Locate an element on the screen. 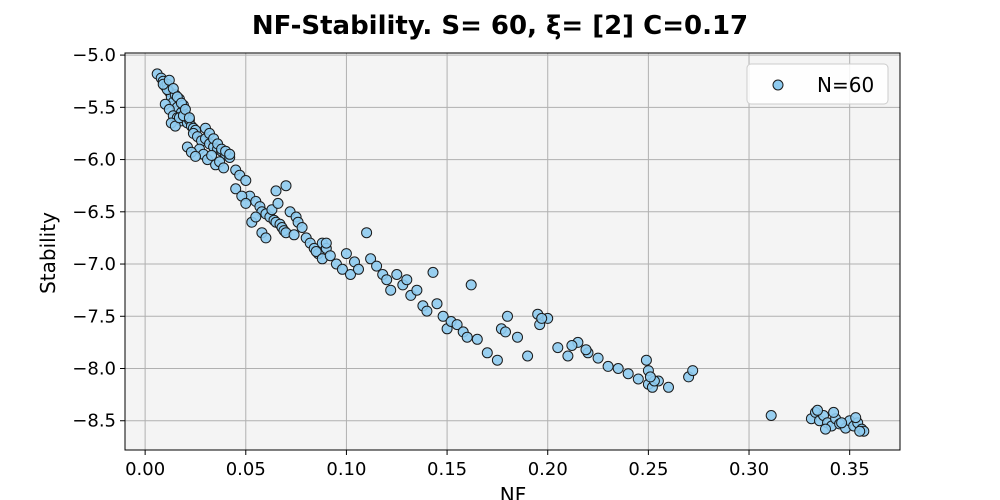  x-tick-label: 0.10 is located at coordinates (346, 469).